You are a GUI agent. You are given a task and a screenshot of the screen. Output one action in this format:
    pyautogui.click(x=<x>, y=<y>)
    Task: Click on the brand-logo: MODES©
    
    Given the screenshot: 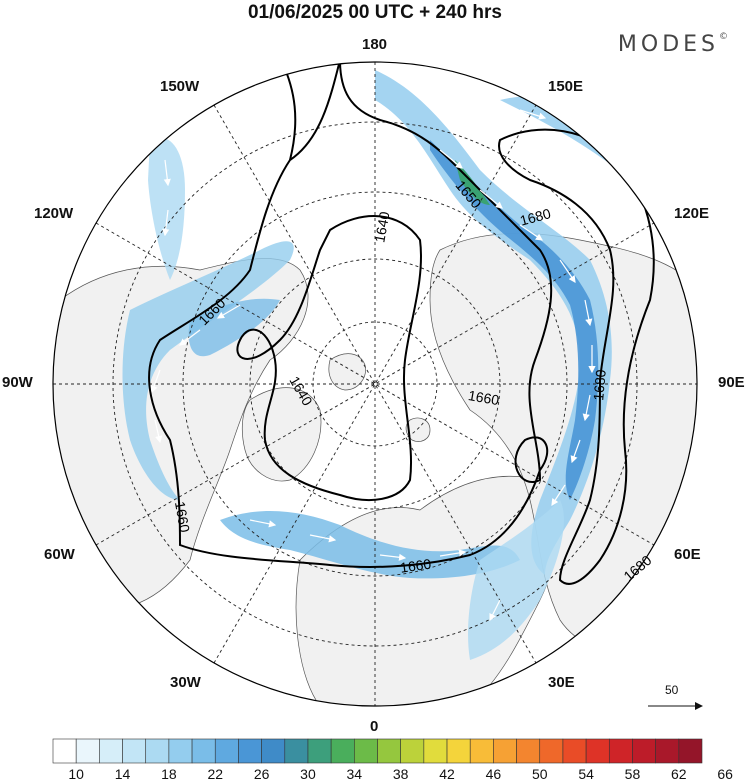 What is the action you would take?
    pyautogui.click(x=673, y=44)
    